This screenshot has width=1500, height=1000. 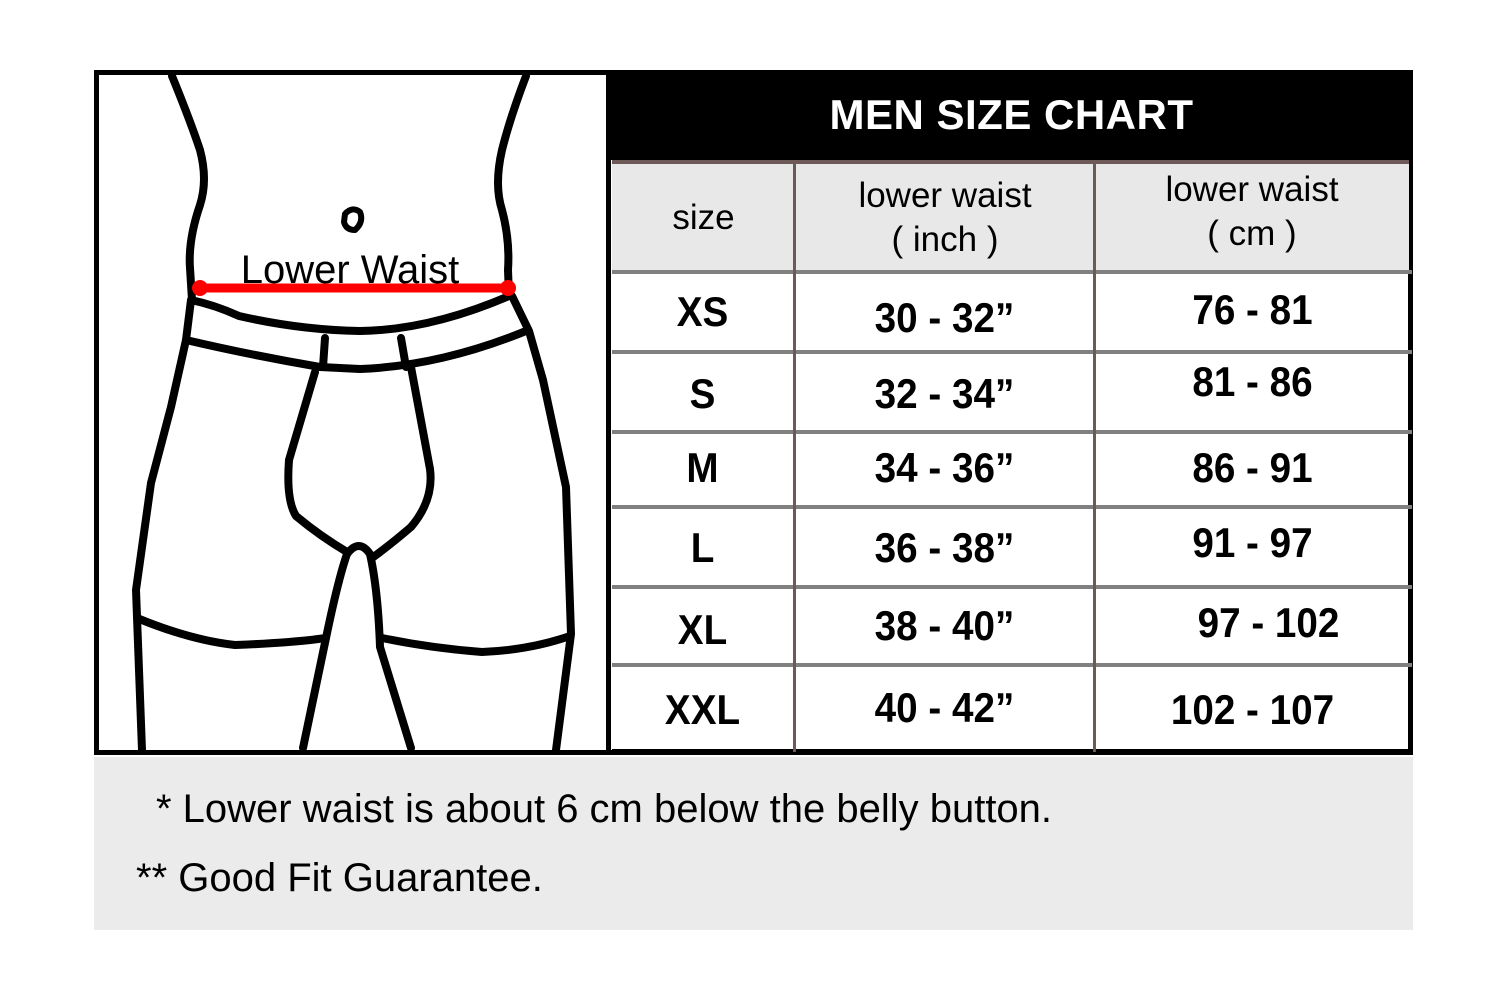 I want to click on chart-title: MEN SIZE CHART, so click(x=1011, y=115).